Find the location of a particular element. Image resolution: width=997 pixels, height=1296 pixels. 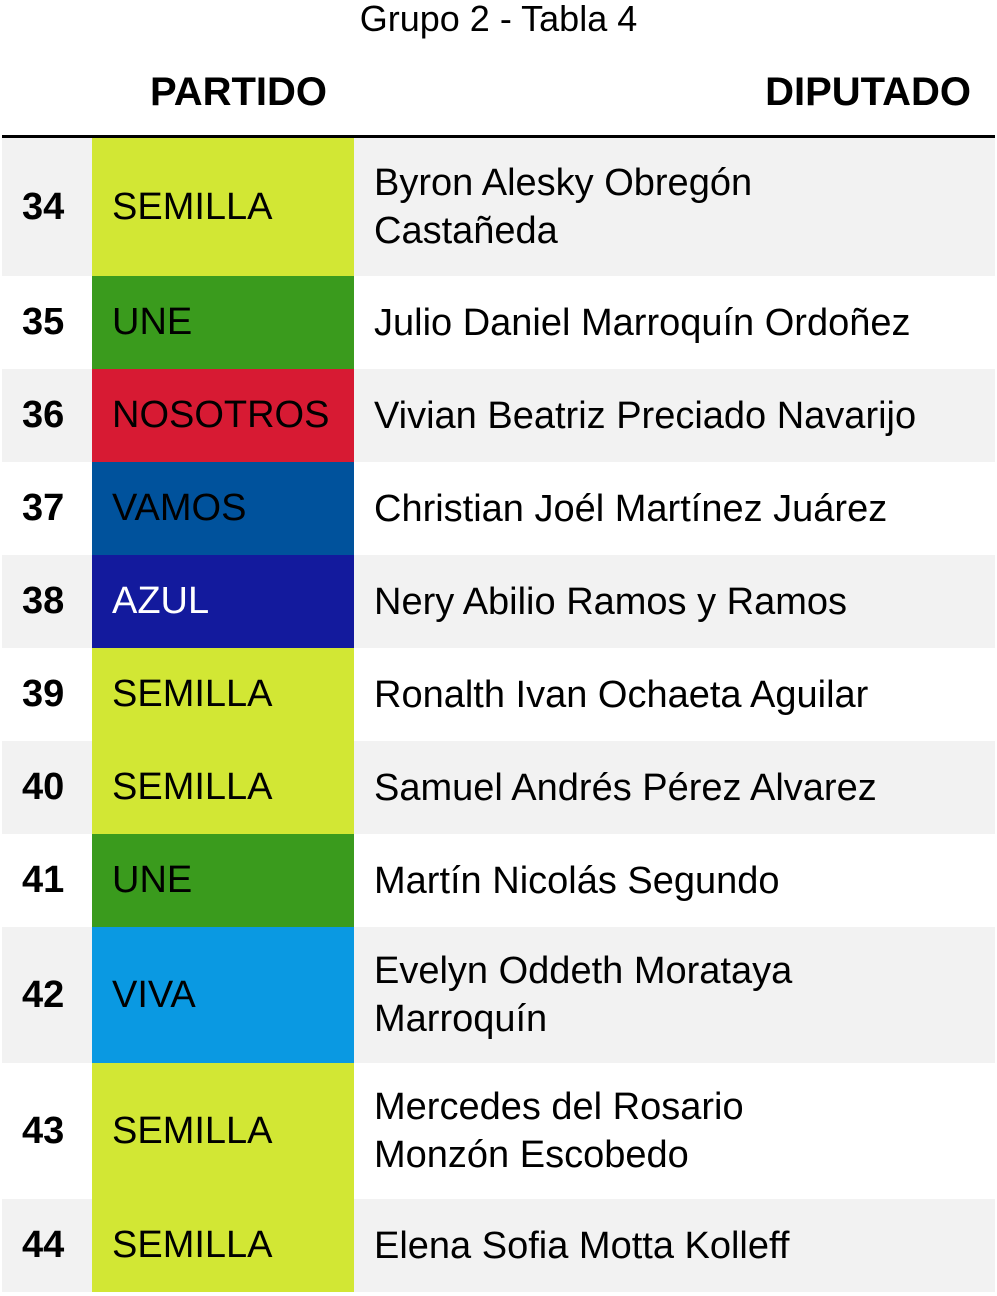

table-row: 44 SEMILLA Elena Sofia Motta Kolleff is located at coordinates (498, 1245).